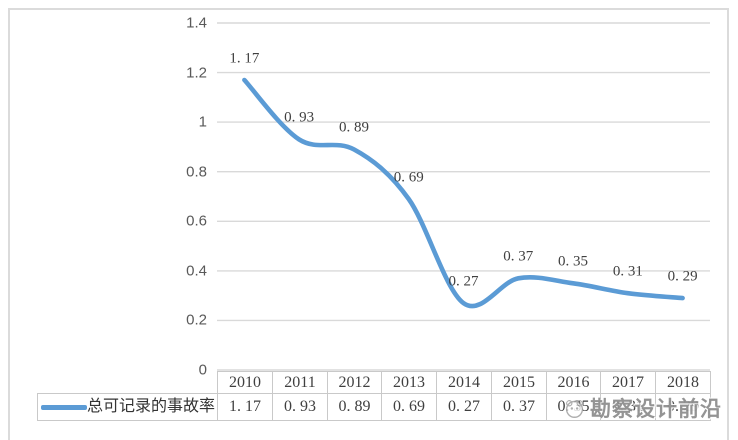  I want to click on data-label: 0. 31, so click(627, 271).